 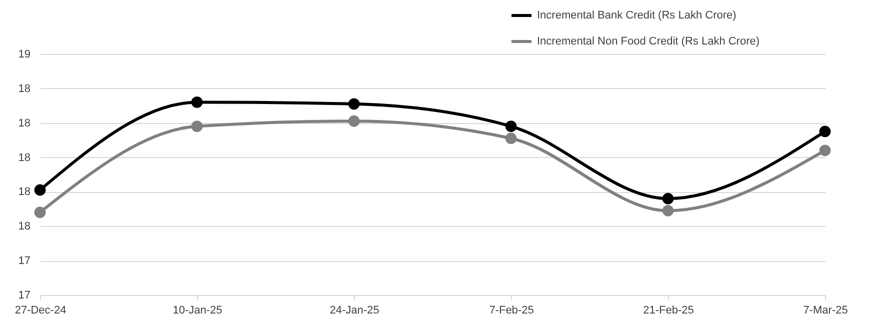 I want to click on x-tick-label: 21-Feb-25, so click(x=668, y=310).